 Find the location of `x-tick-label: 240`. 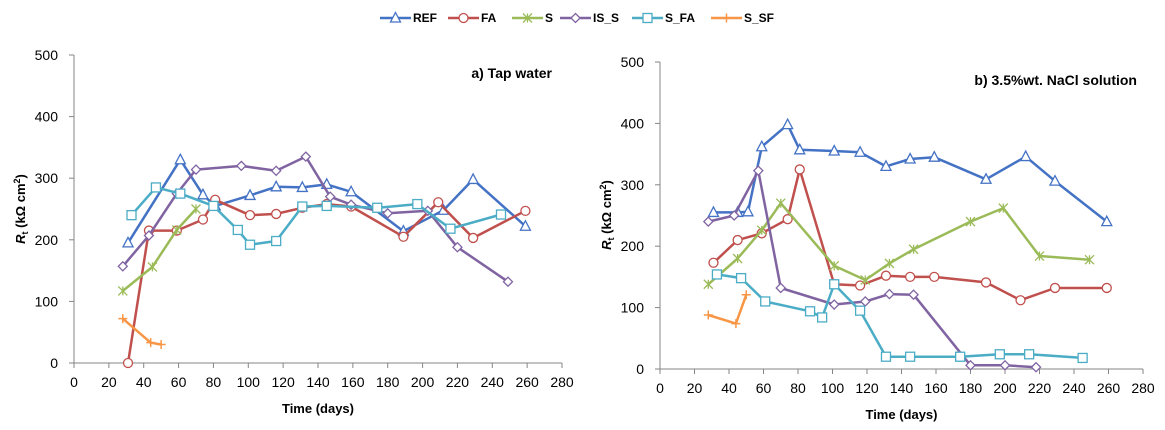

x-tick-label: 240 is located at coordinates (1074, 388).